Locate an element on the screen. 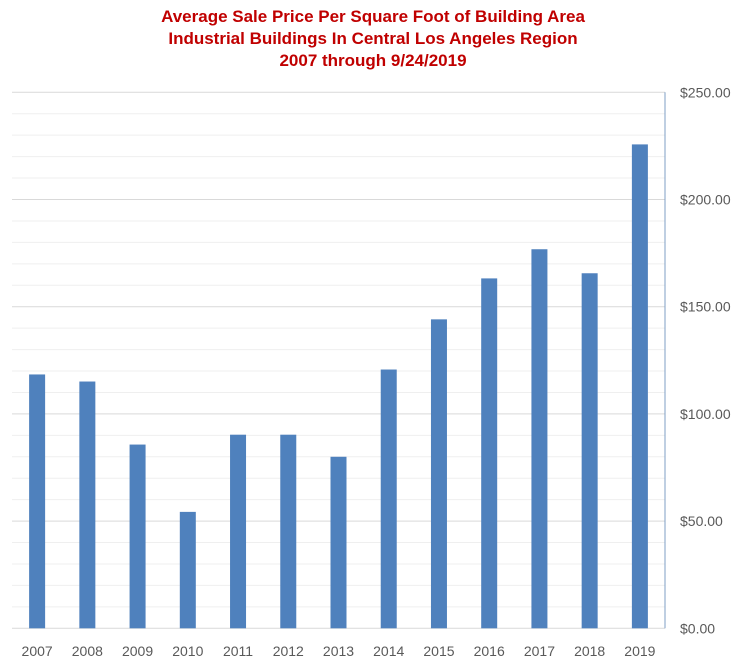  bar-2008 is located at coordinates (87, 505).